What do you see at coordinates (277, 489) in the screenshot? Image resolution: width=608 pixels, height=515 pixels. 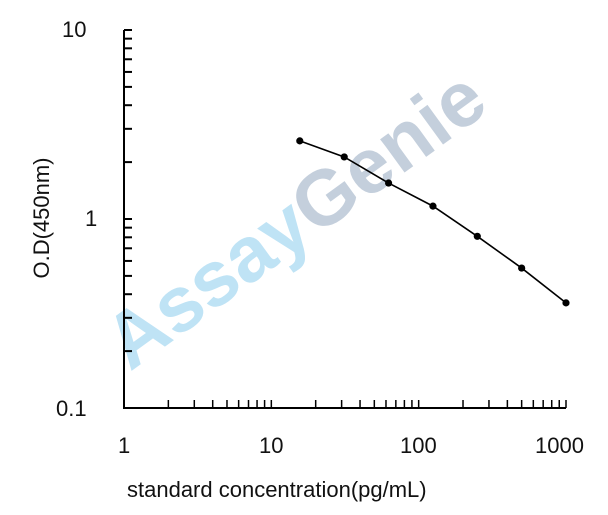 I see `x-axis-title: standard concentration(pg/mL)` at bounding box center [277, 489].